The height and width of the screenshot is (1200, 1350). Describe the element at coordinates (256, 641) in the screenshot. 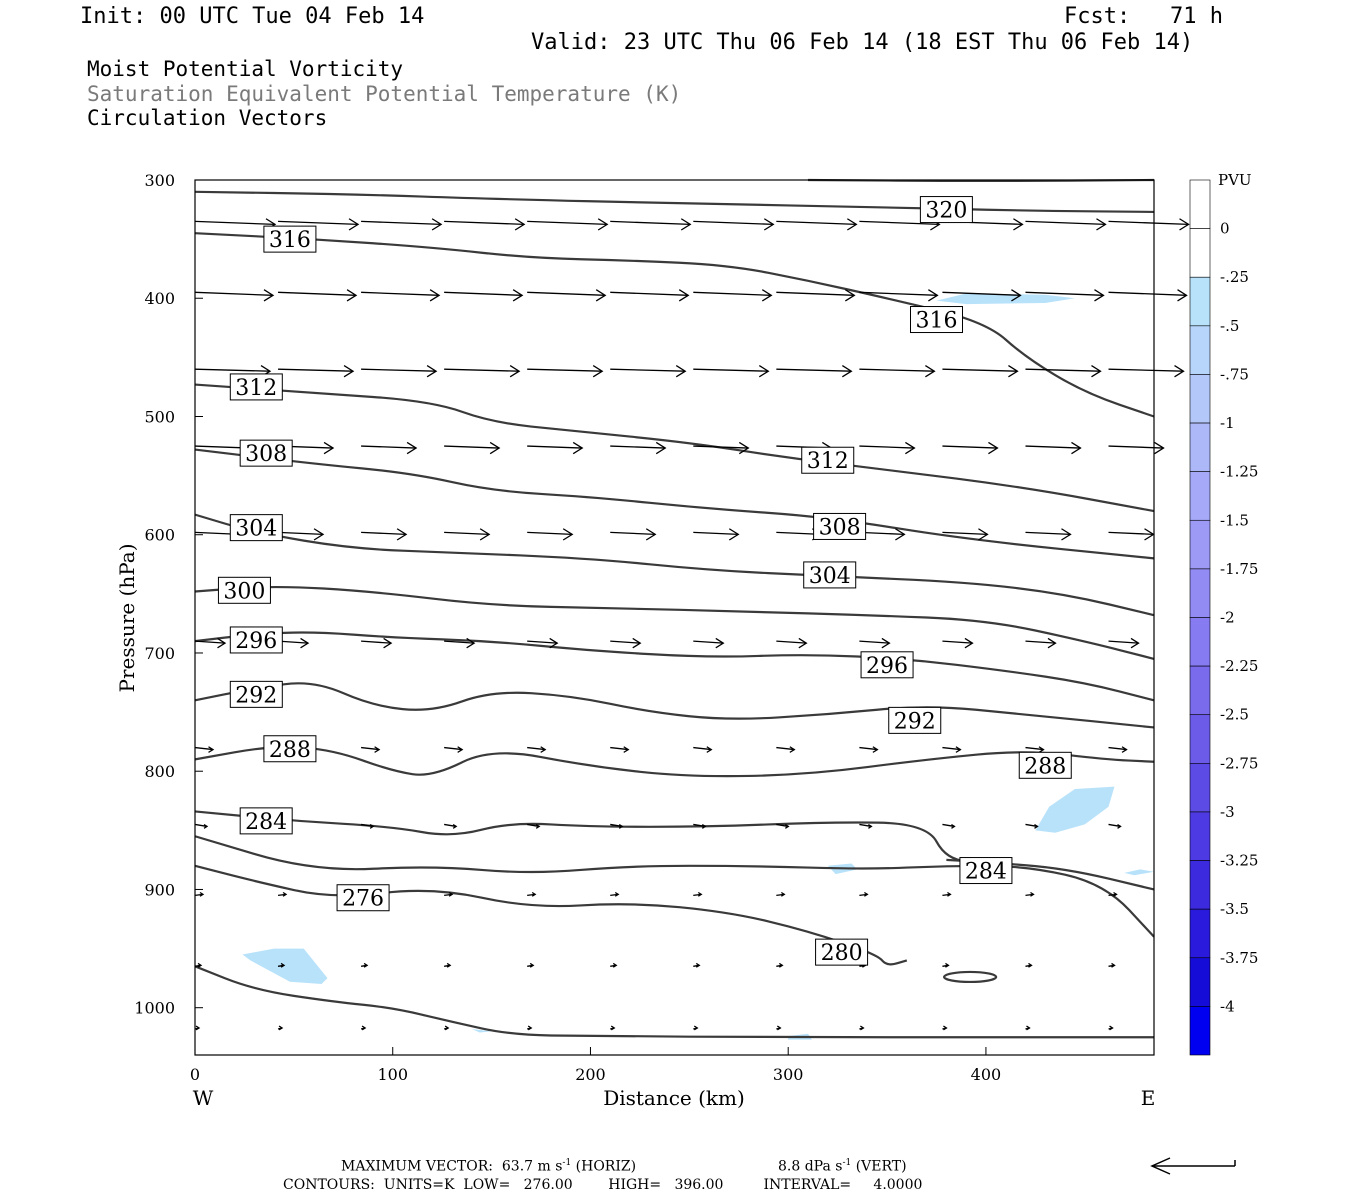

I see `contour-label-10: 296` at that location.